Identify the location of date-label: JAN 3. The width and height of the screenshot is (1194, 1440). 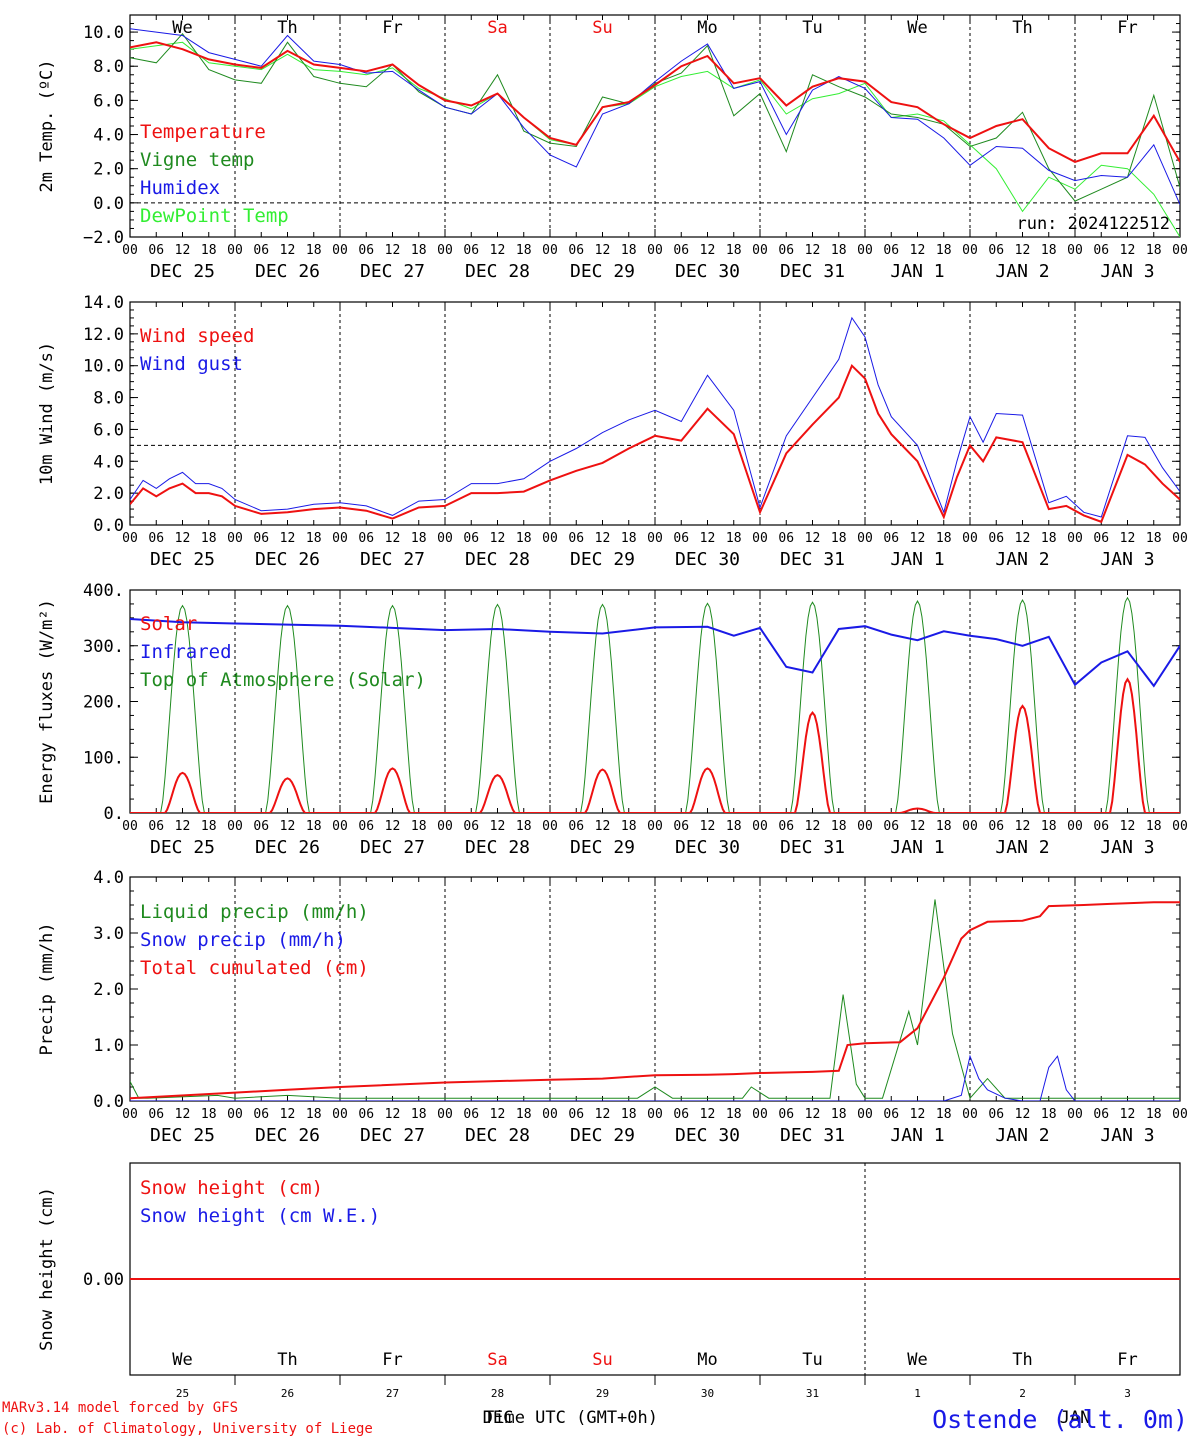
(1127, 847).